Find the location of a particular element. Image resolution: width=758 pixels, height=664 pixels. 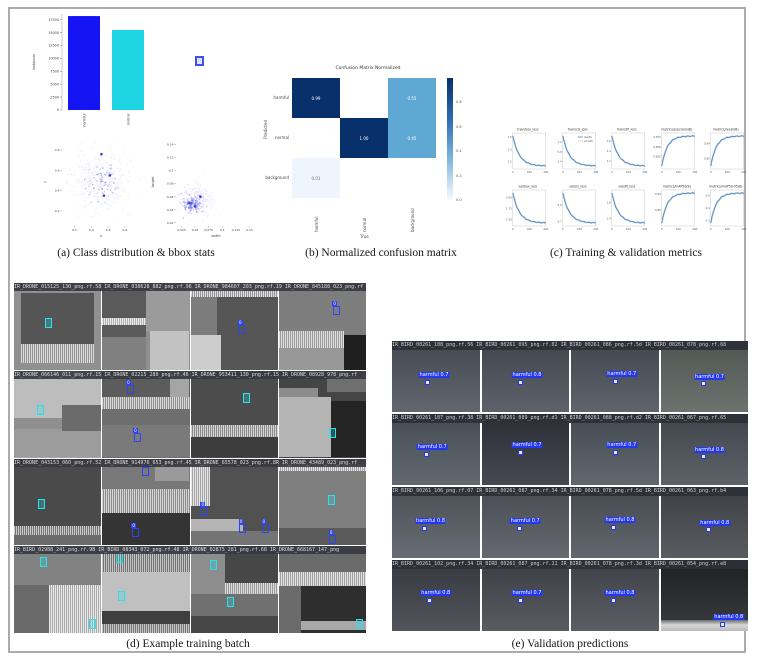

colorbar-tick: 0.8 is located at coordinates (459, 102).